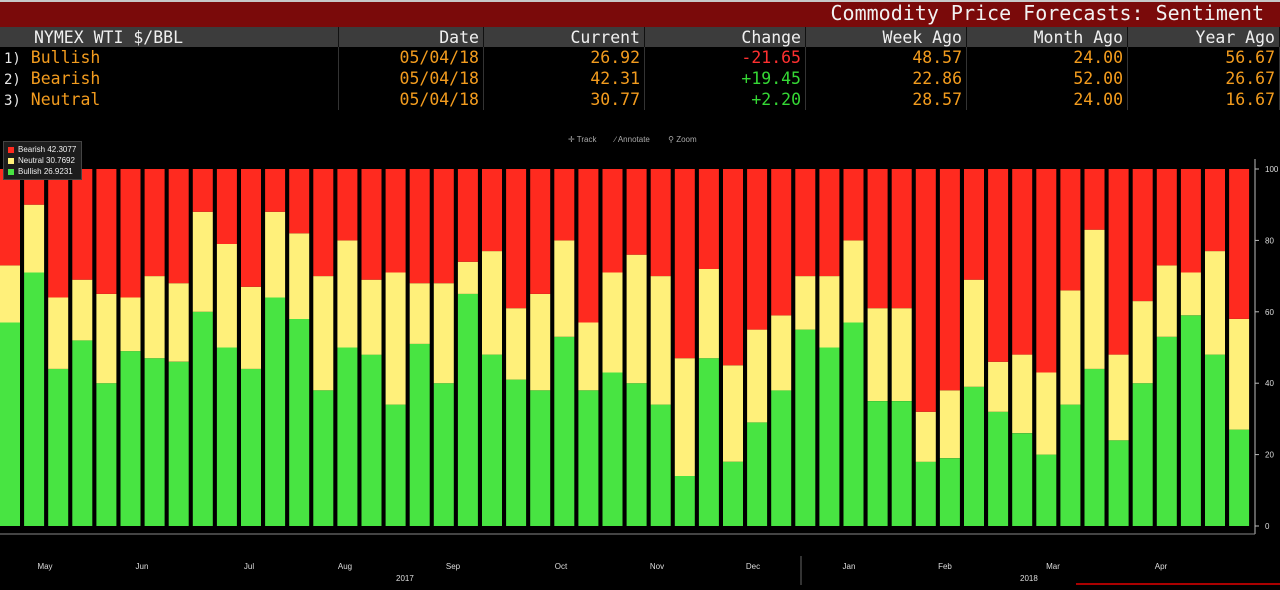  What do you see at coordinates (632, 139) in the screenshot?
I see `annotate-button: ∕ Annotate` at bounding box center [632, 139].